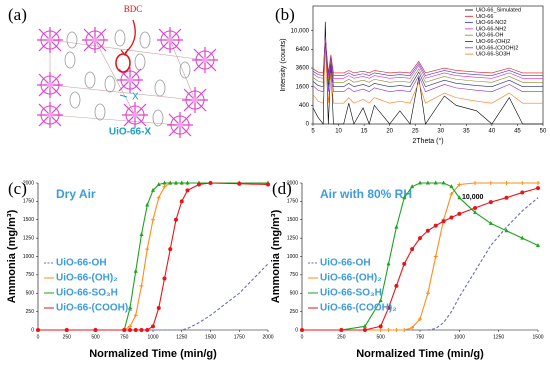 This screenshot has height=375, width=550. What do you see at coordinates (292, 257) in the screenshot?
I see `y-tick-label: 1000` at bounding box center [292, 257].